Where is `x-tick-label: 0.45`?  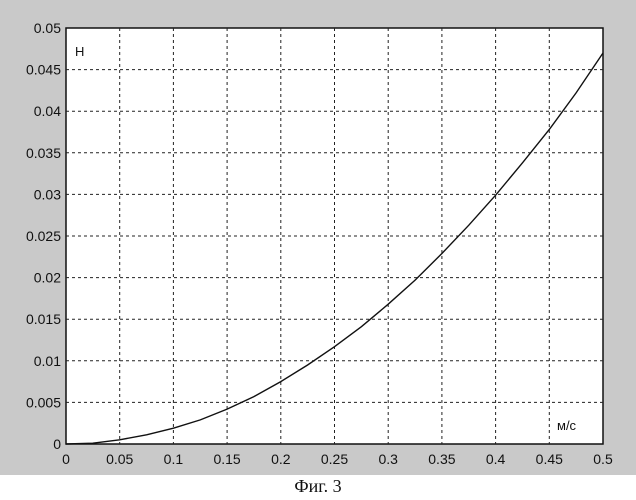
x-tick-label: 0.45 is located at coordinates (549, 459).